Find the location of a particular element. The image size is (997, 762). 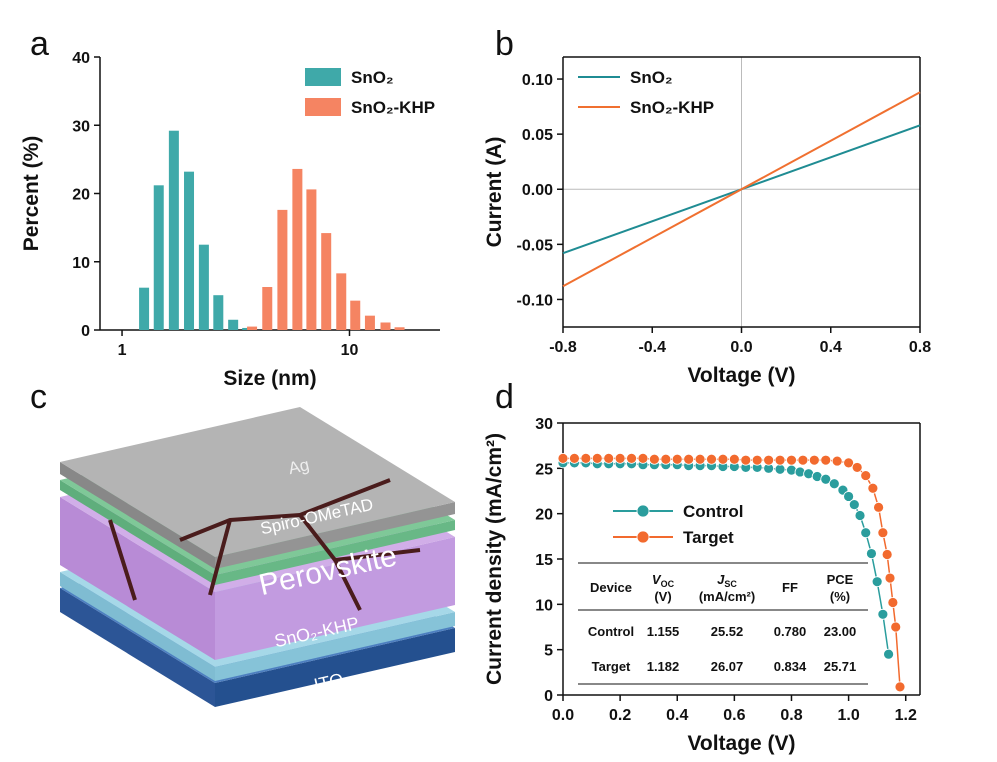

table-header: VOC is located at coordinates (663, 580).